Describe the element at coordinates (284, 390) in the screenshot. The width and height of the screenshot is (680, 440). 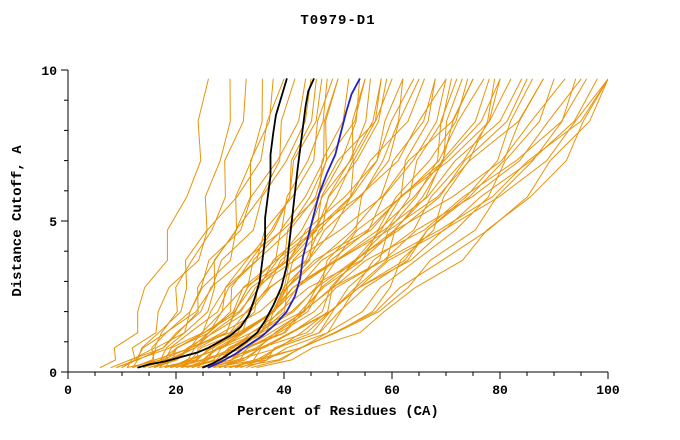
I see `x-tick-label: 40` at that location.